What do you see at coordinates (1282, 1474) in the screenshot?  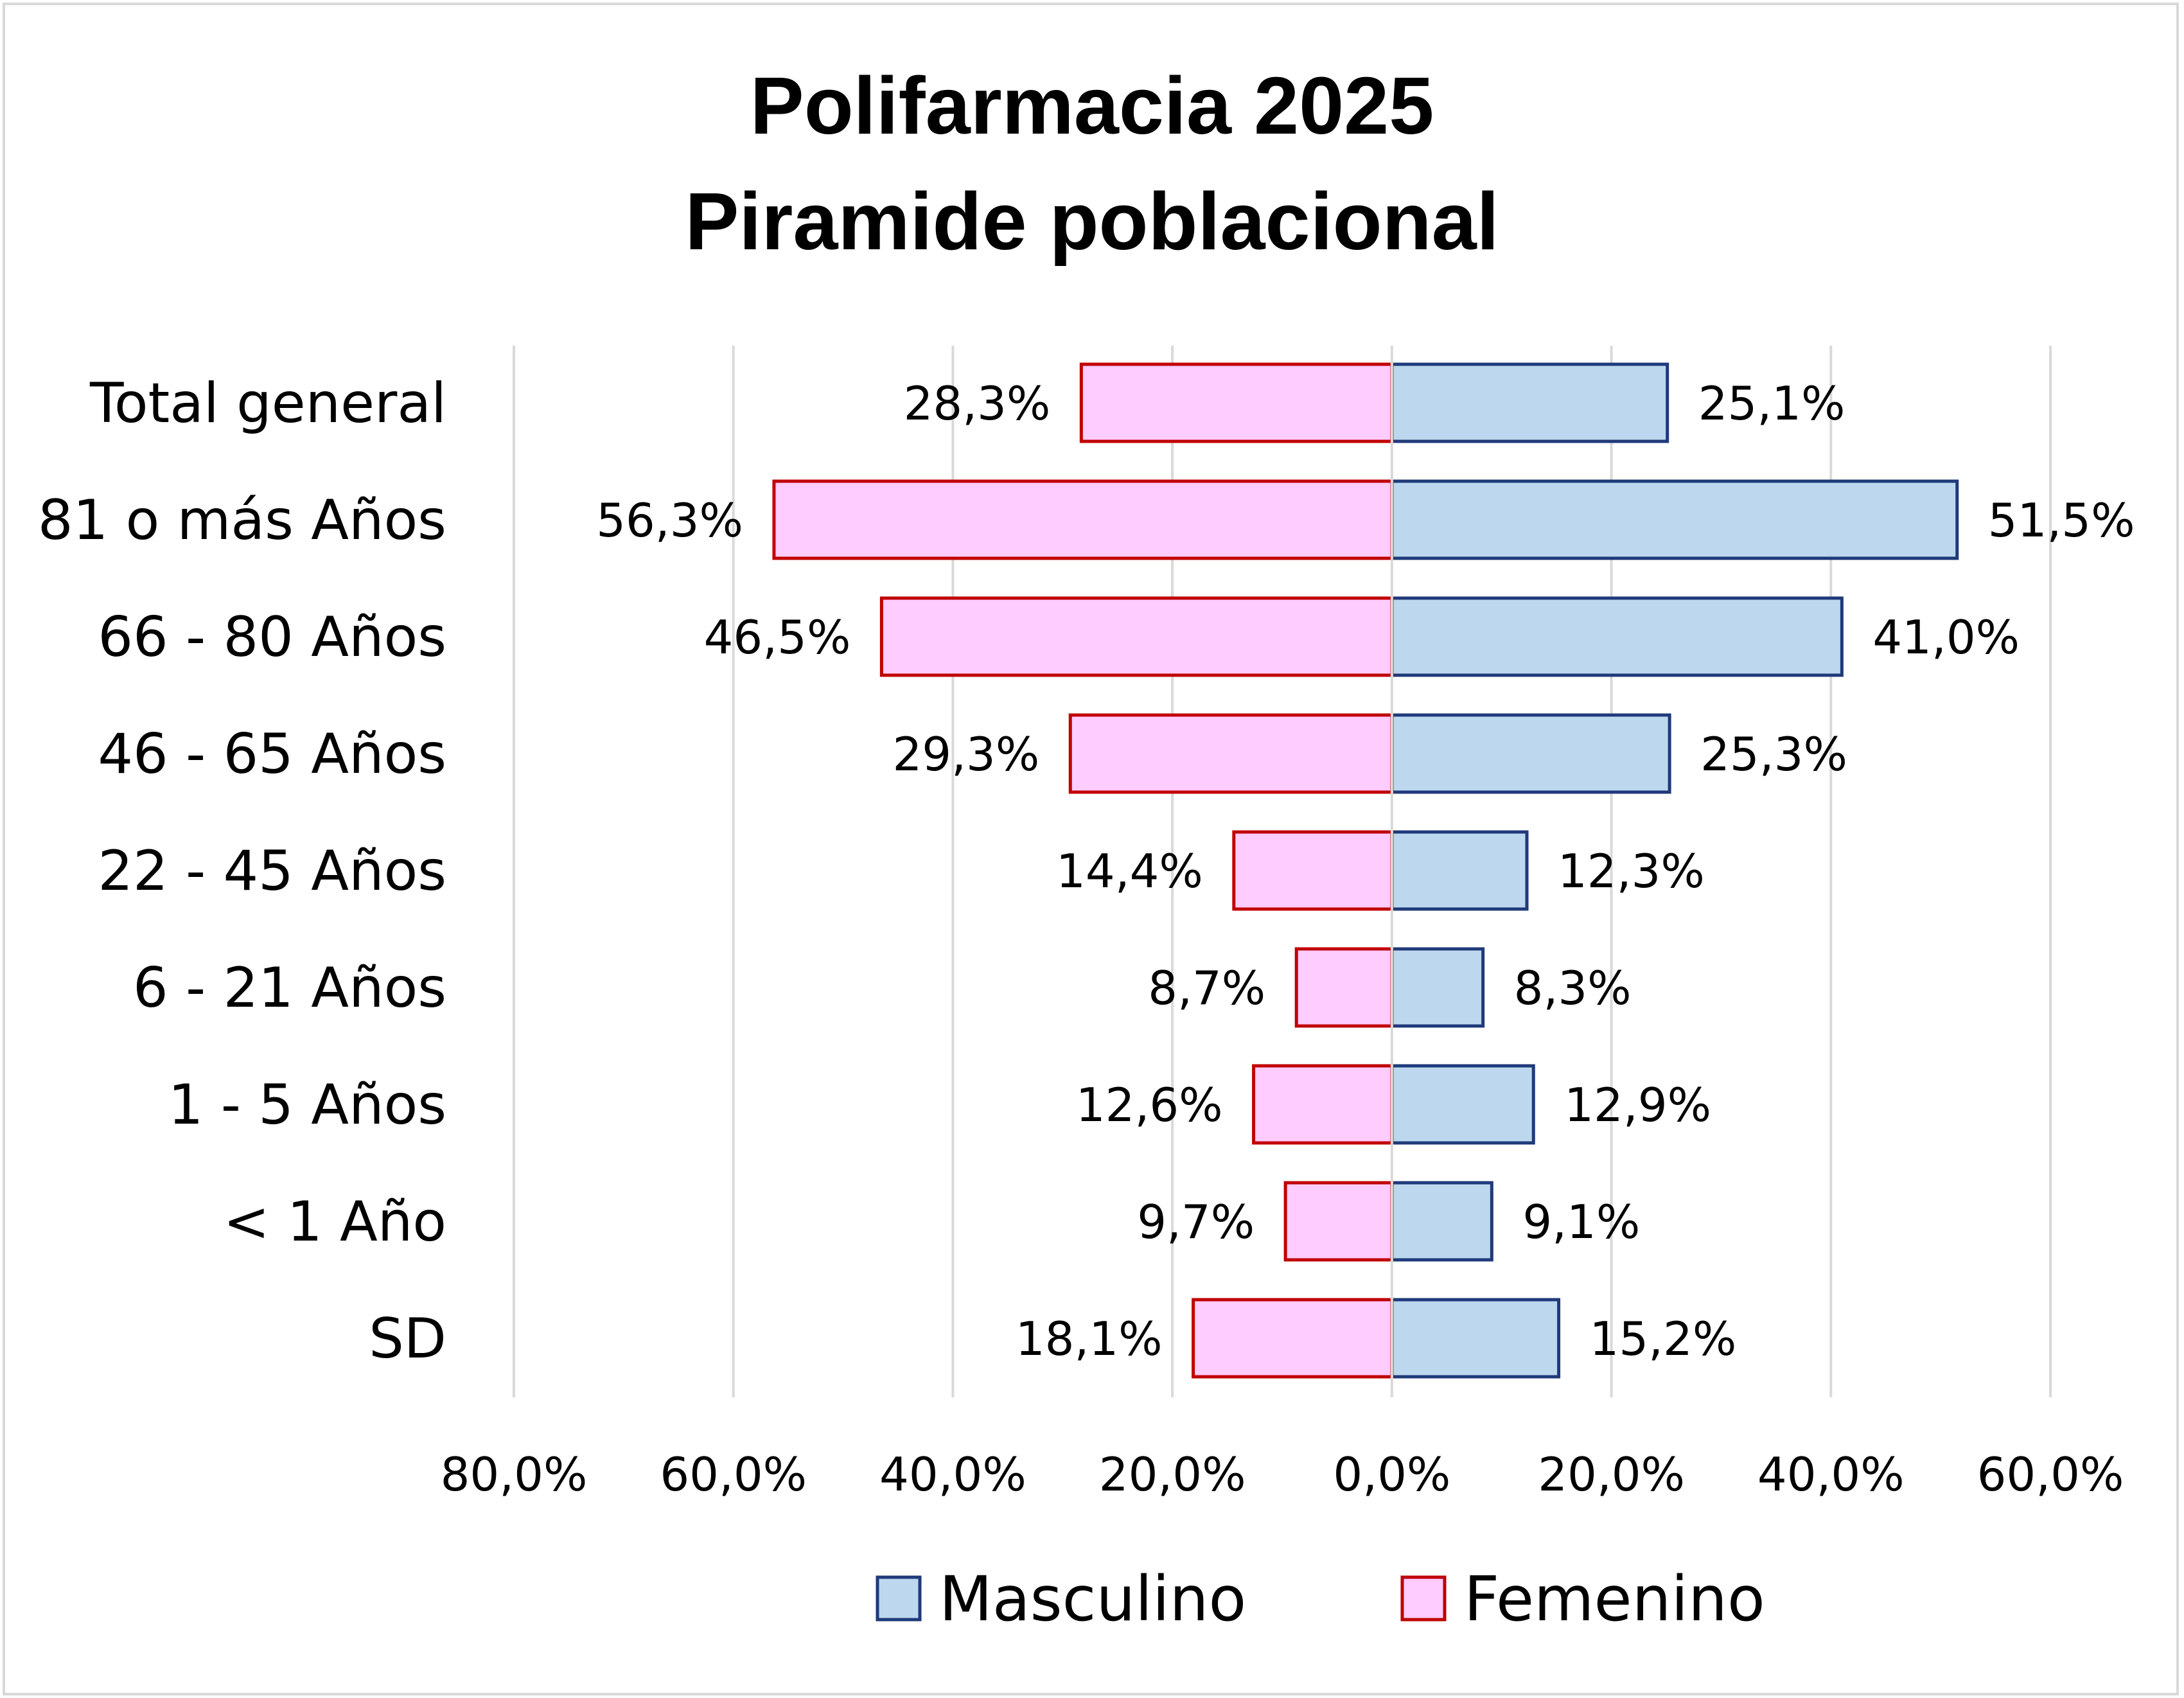 I see `x-axis-tick-labels: 80,0% 60,0% 40,0% 20,0% 0,0% 20,0% 40,0% 60,0%` at bounding box center [1282, 1474].